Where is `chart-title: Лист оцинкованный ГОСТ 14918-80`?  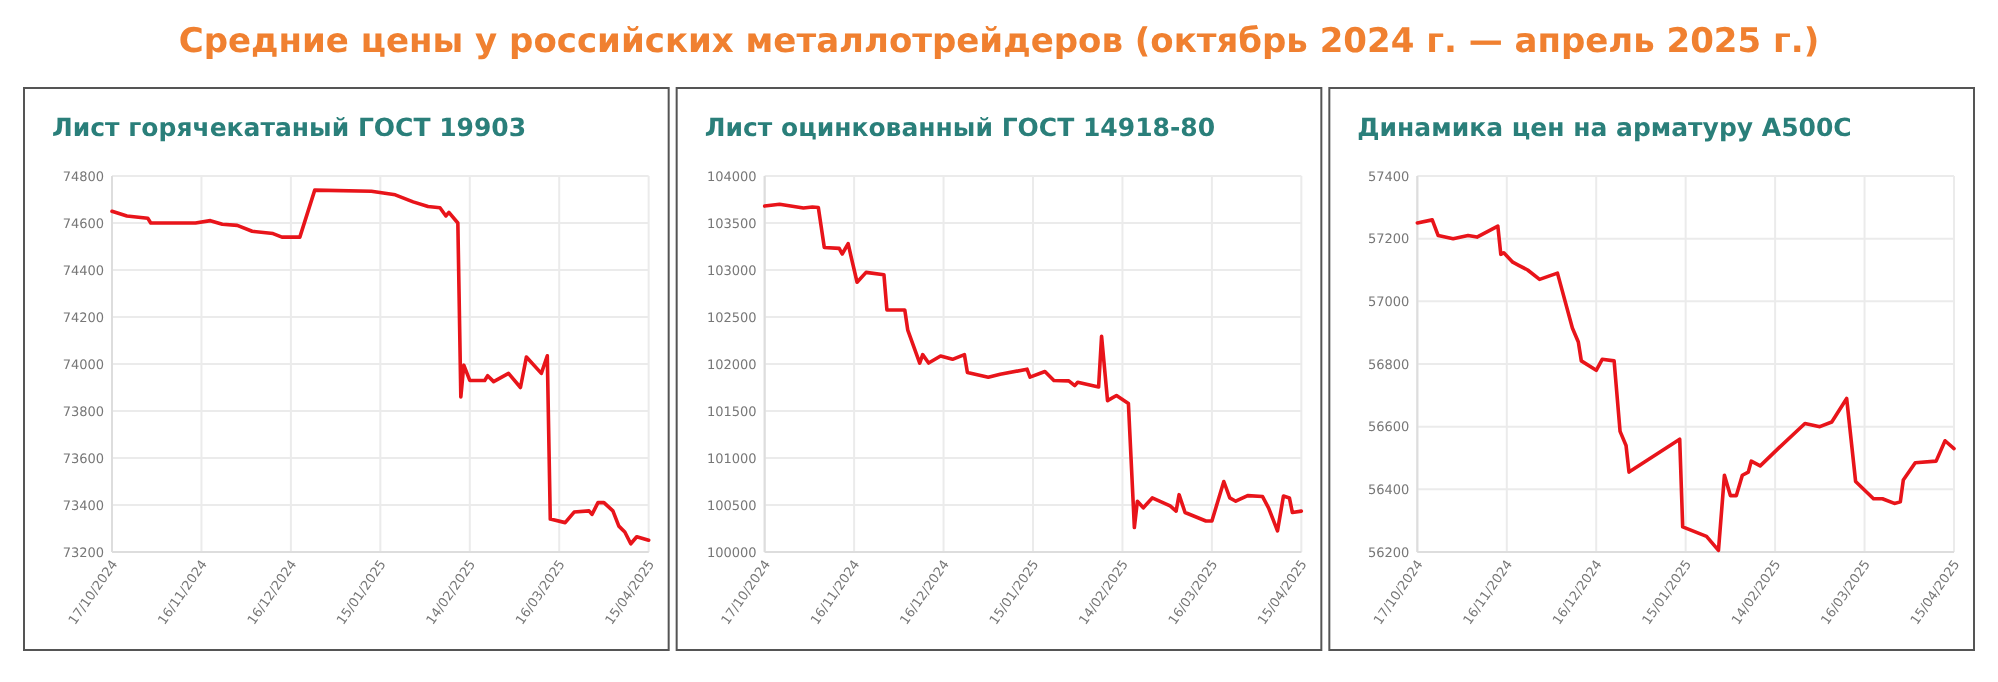 chart-title: Лист оцинкованный ГОСТ 14918-80 is located at coordinates (960, 127).